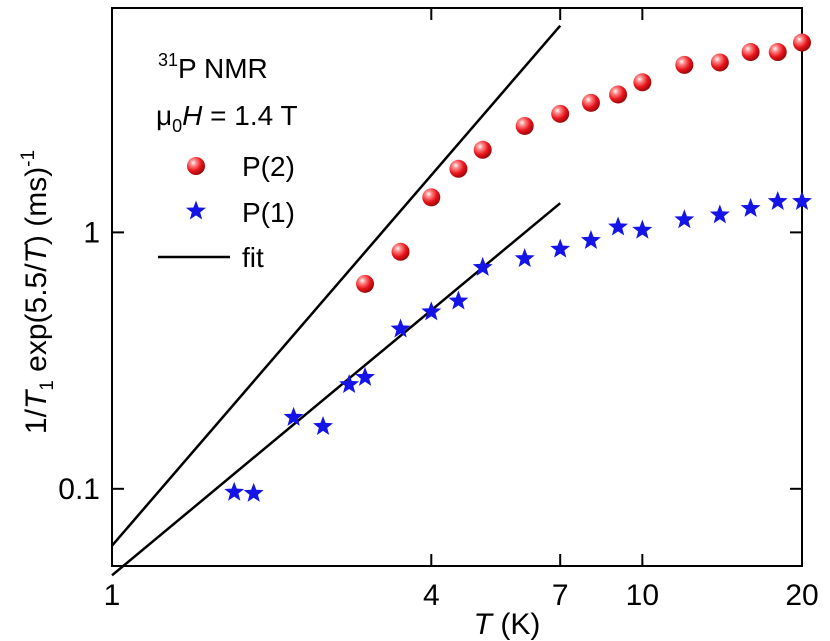 This screenshot has height=641, width=830. What do you see at coordinates (253, 257) in the screenshot?
I see `legend-label-fit: fit` at bounding box center [253, 257].